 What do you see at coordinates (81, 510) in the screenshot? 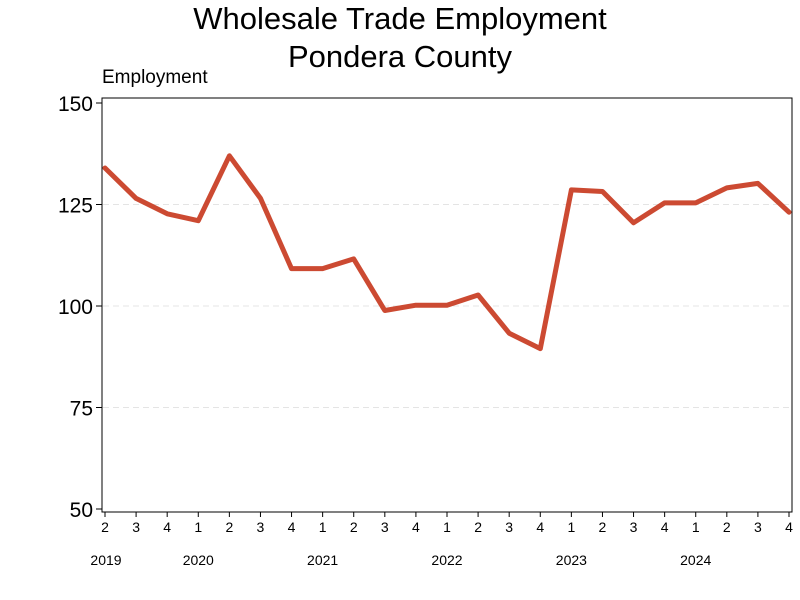
I see `y-tick-label: 50` at bounding box center [81, 510].